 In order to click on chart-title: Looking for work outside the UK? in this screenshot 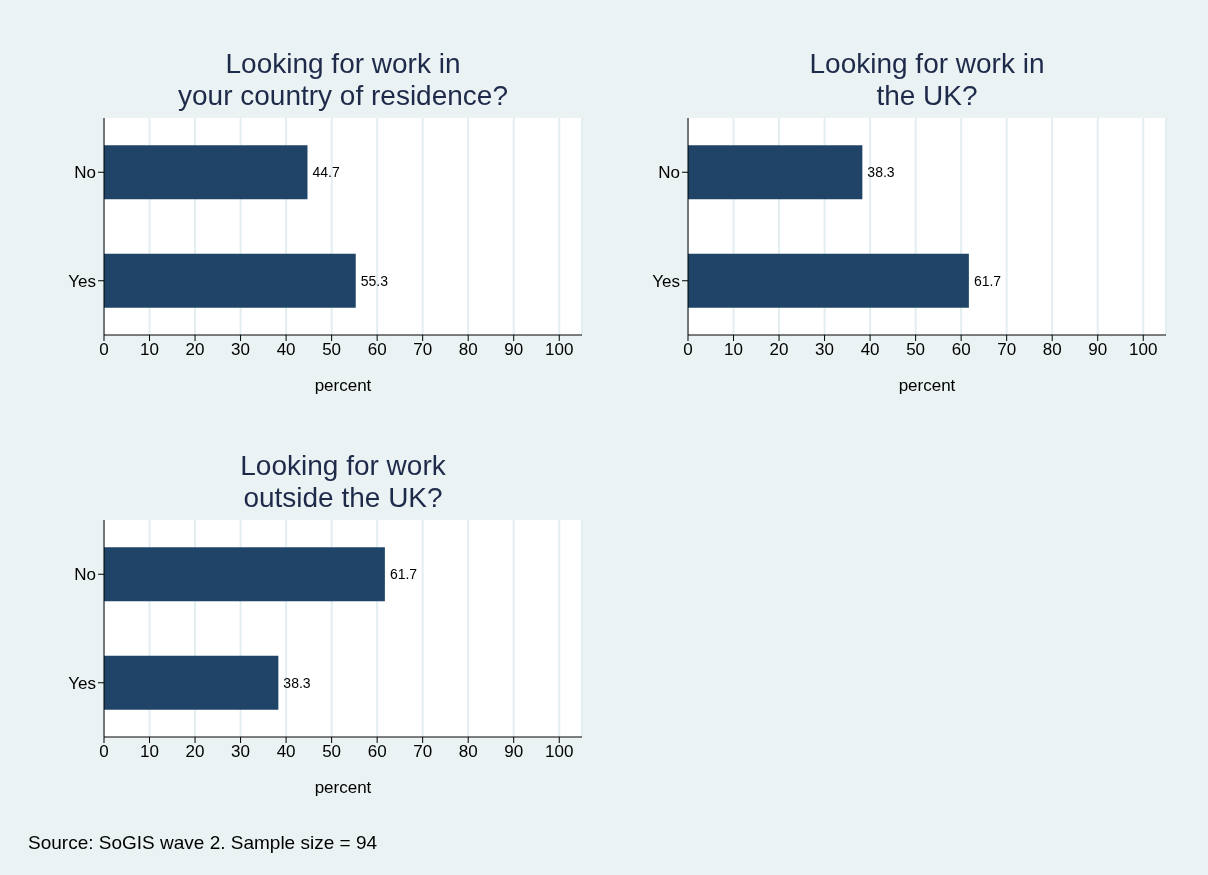, I will do `click(343, 482)`.